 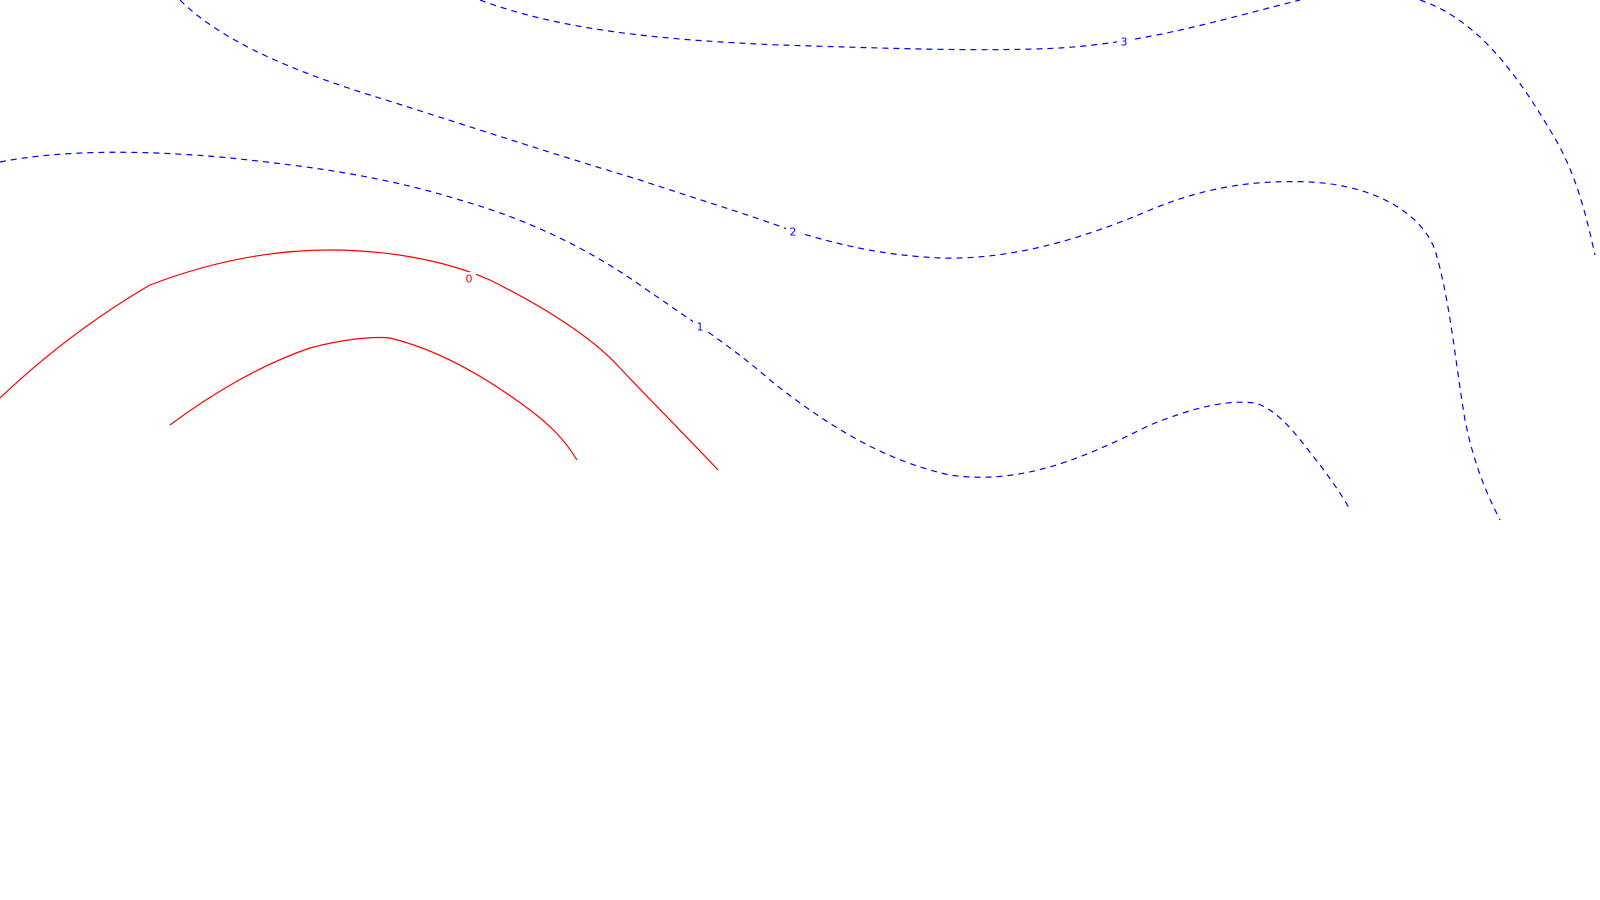 I want to click on contour-level-0: 0, so click(x=359, y=360).